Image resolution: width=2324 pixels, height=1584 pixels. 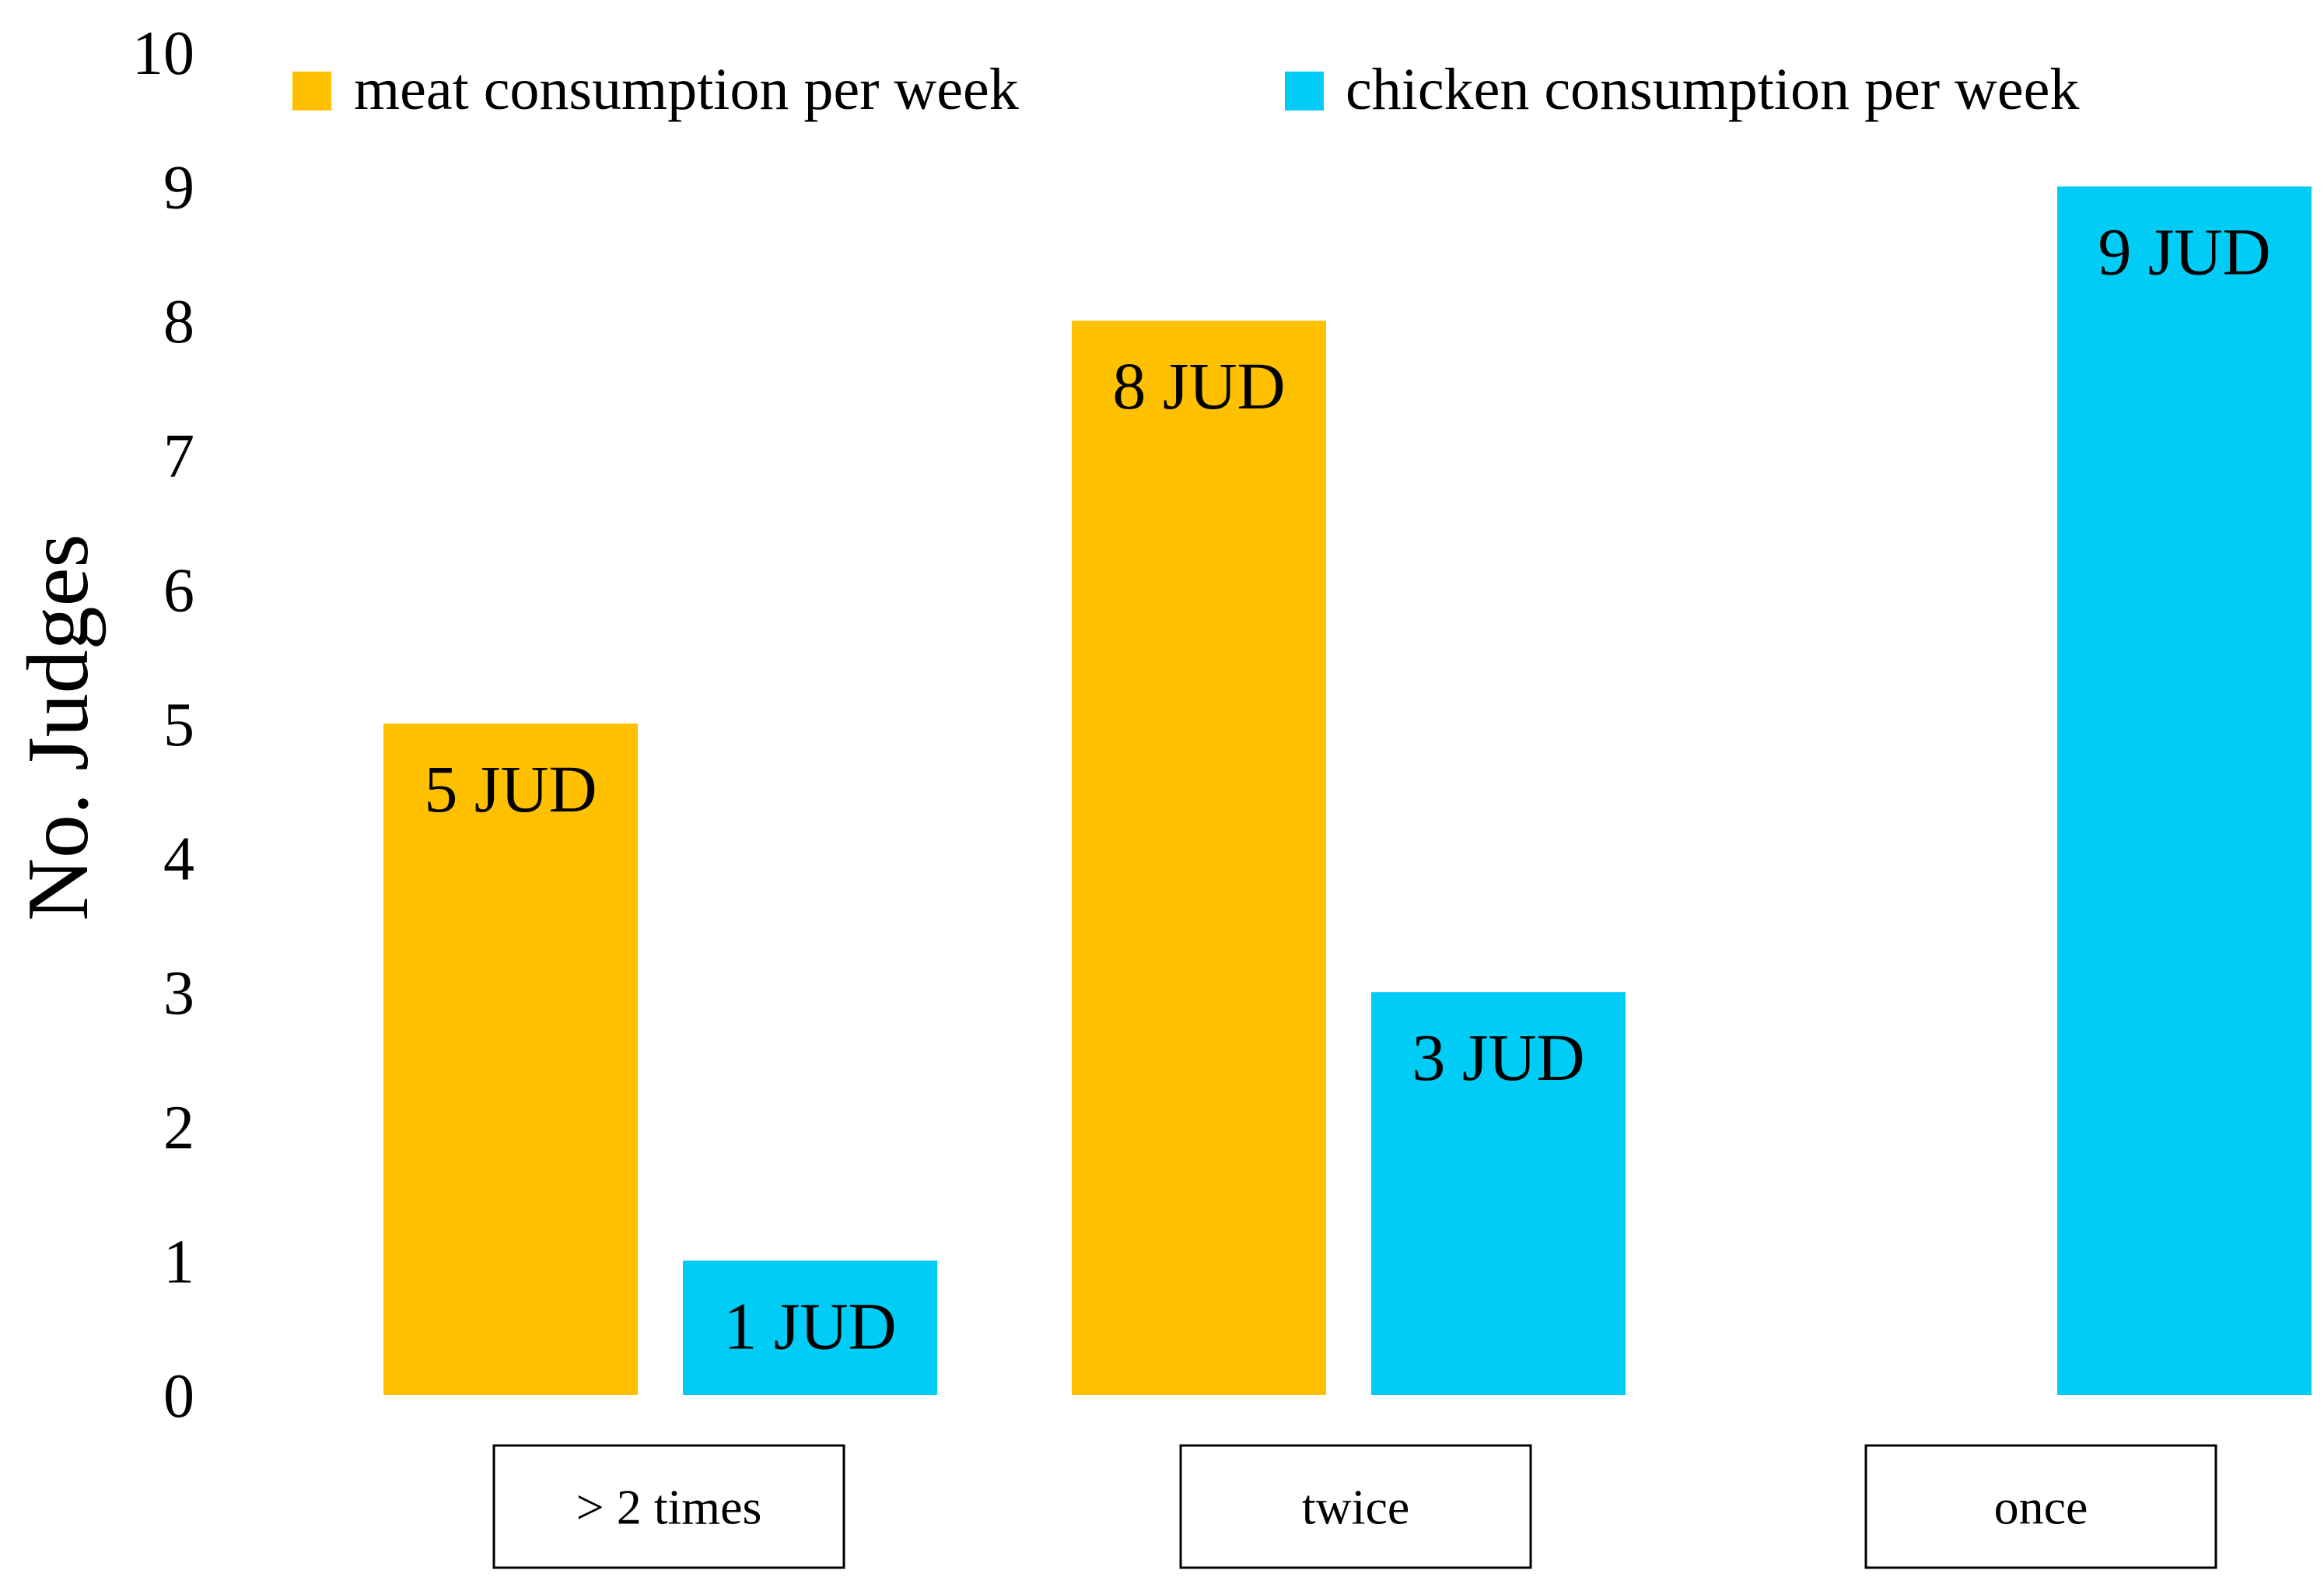 I want to click on bar-data-label: 9 JUD, so click(x=2184, y=252).